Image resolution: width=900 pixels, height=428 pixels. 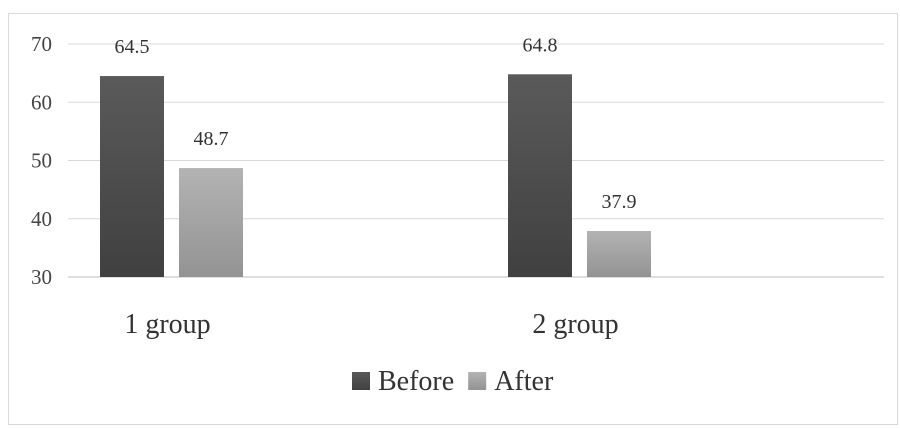 I want to click on legend-swatch-after, so click(x=477, y=381).